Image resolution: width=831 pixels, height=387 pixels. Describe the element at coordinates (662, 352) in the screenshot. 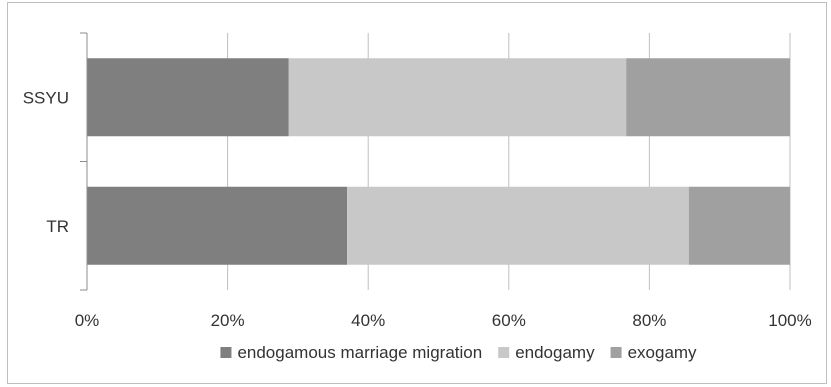

I see `legend-label: exogamy` at that location.